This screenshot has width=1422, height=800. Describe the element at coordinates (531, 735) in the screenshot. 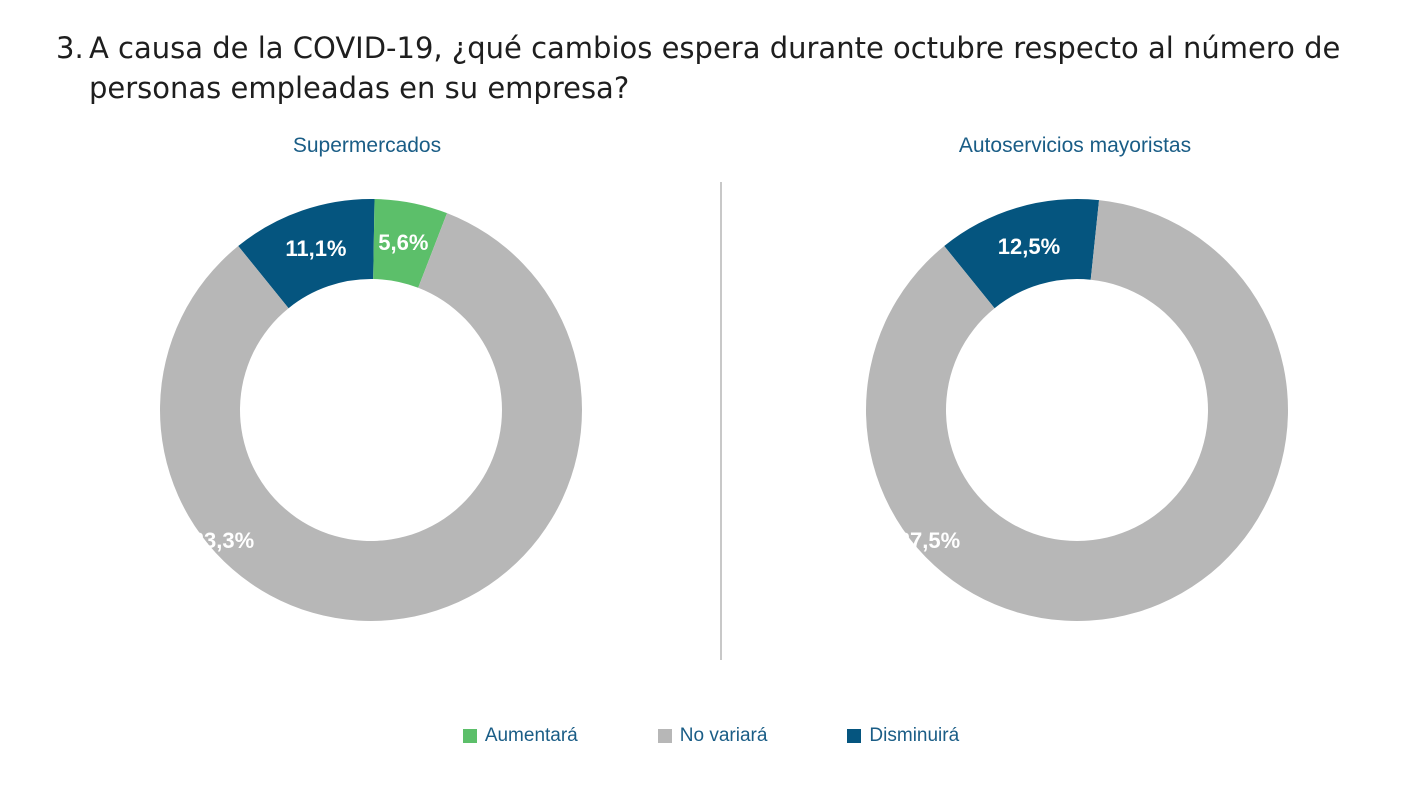

I see `legend-label-aumentara: Aumentará` at that location.